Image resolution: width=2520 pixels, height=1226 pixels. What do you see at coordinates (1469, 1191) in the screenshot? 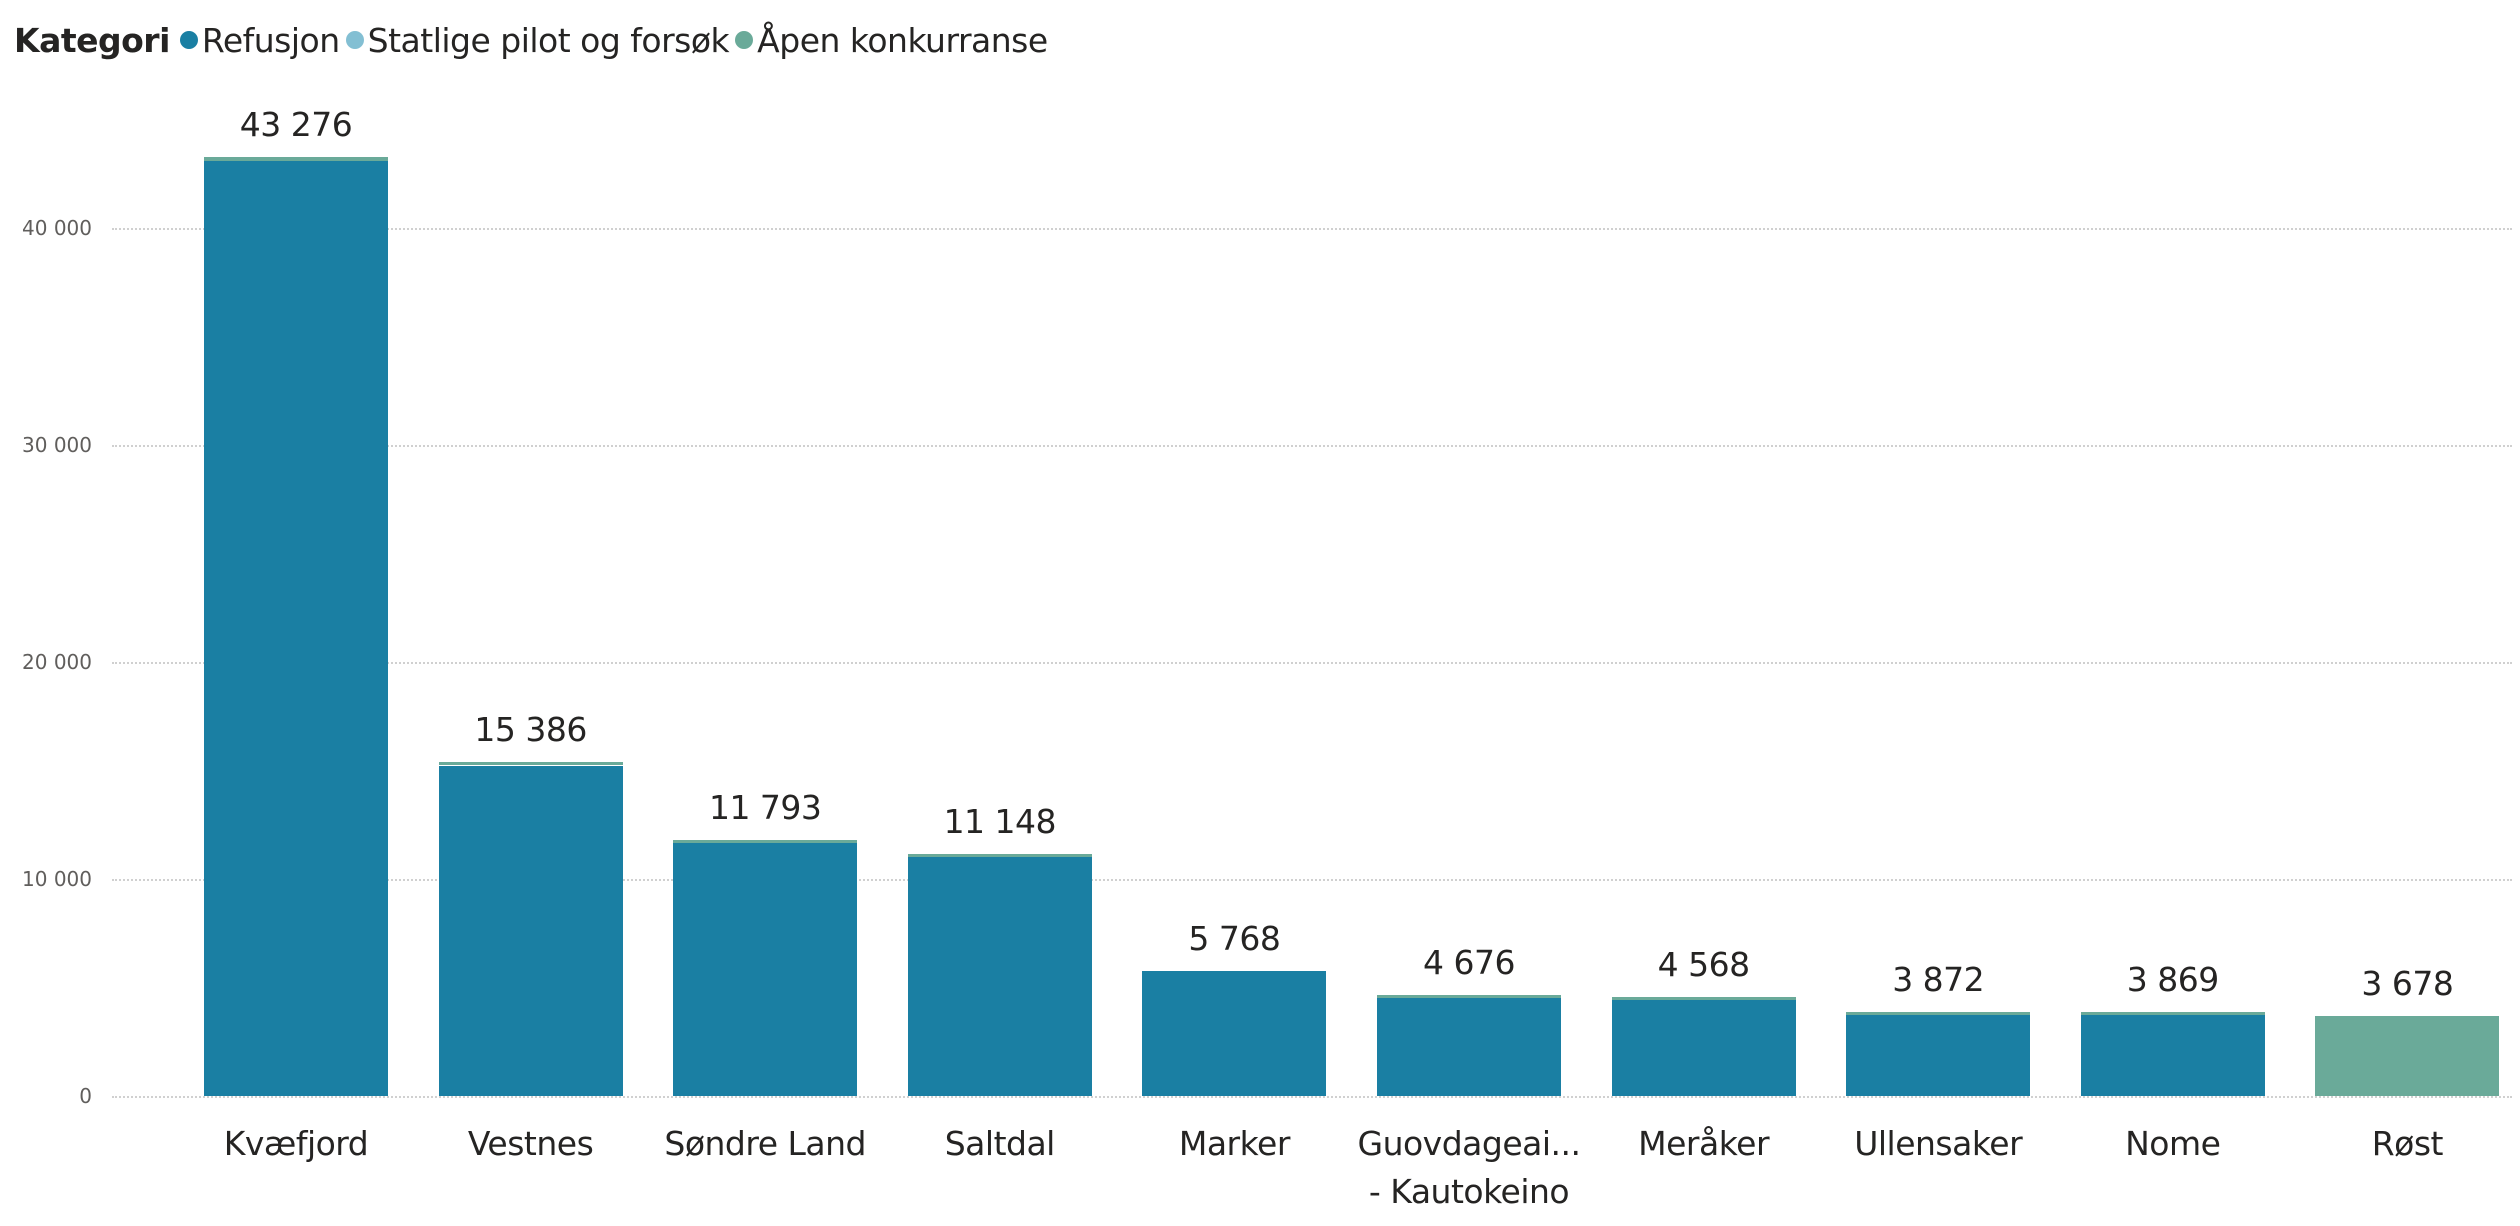
I see `category-line-2: - Kautokeino` at bounding box center [1469, 1191].